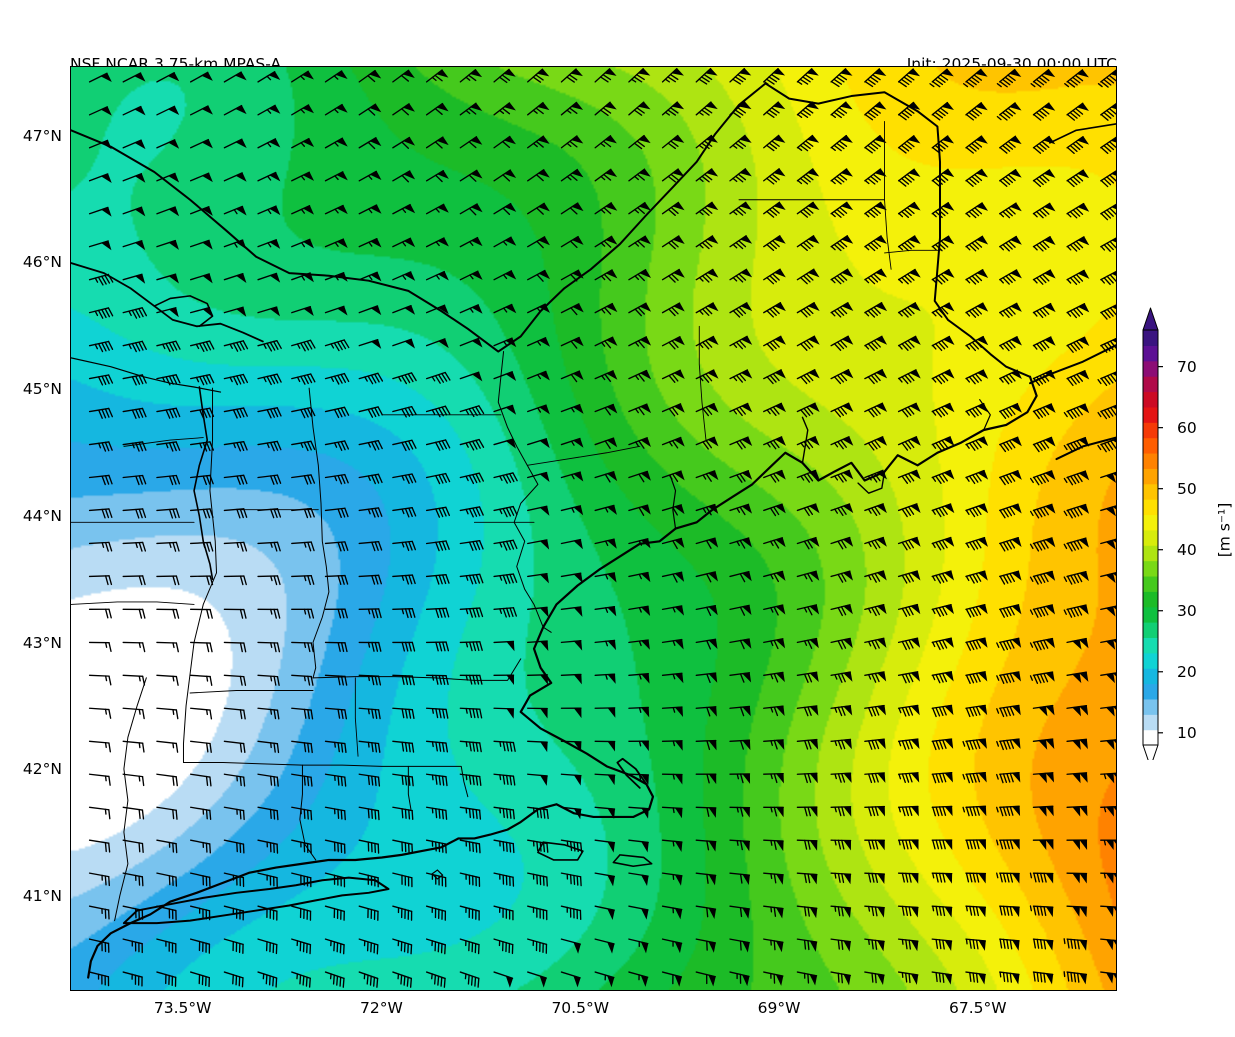 The width and height of the screenshot is (1235, 1037). What do you see at coordinates (805, 440) in the screenshot?
I see `penobscot-river` at bounding box center [805, 440].